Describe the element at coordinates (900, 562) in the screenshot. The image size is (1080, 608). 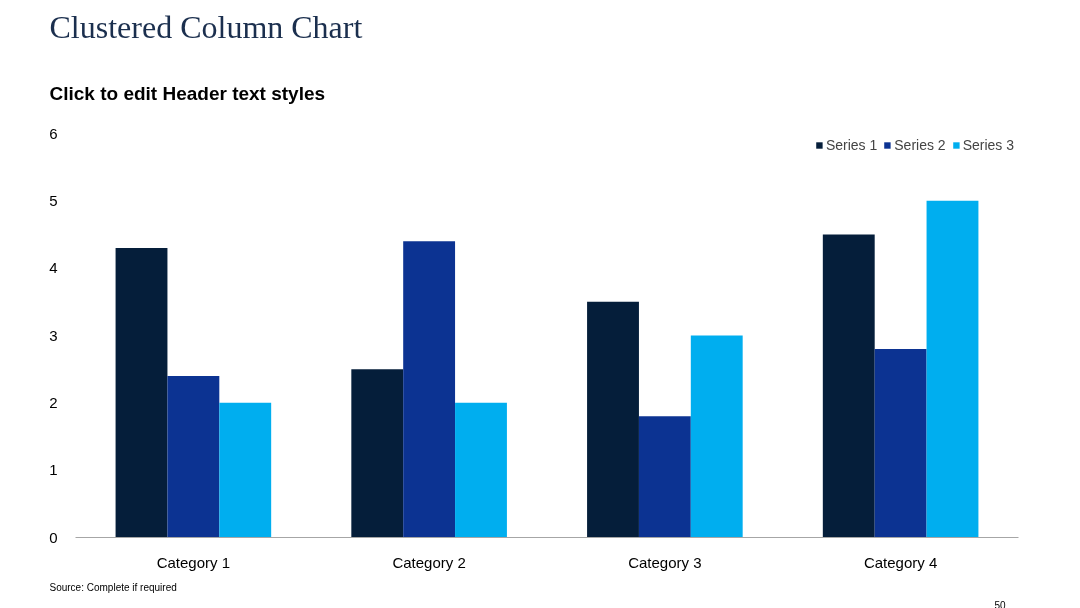
I see `x-tick-label: Category 4` at that location.